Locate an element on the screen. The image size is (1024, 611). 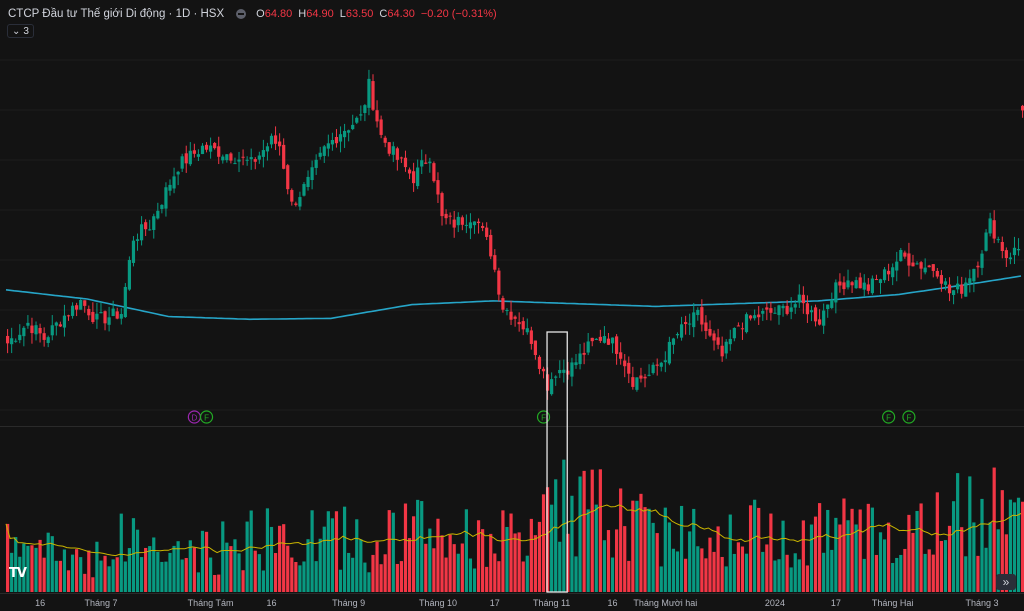
indicators-collapse-button: ⌄ 3 is located at coordinates (20, 31).